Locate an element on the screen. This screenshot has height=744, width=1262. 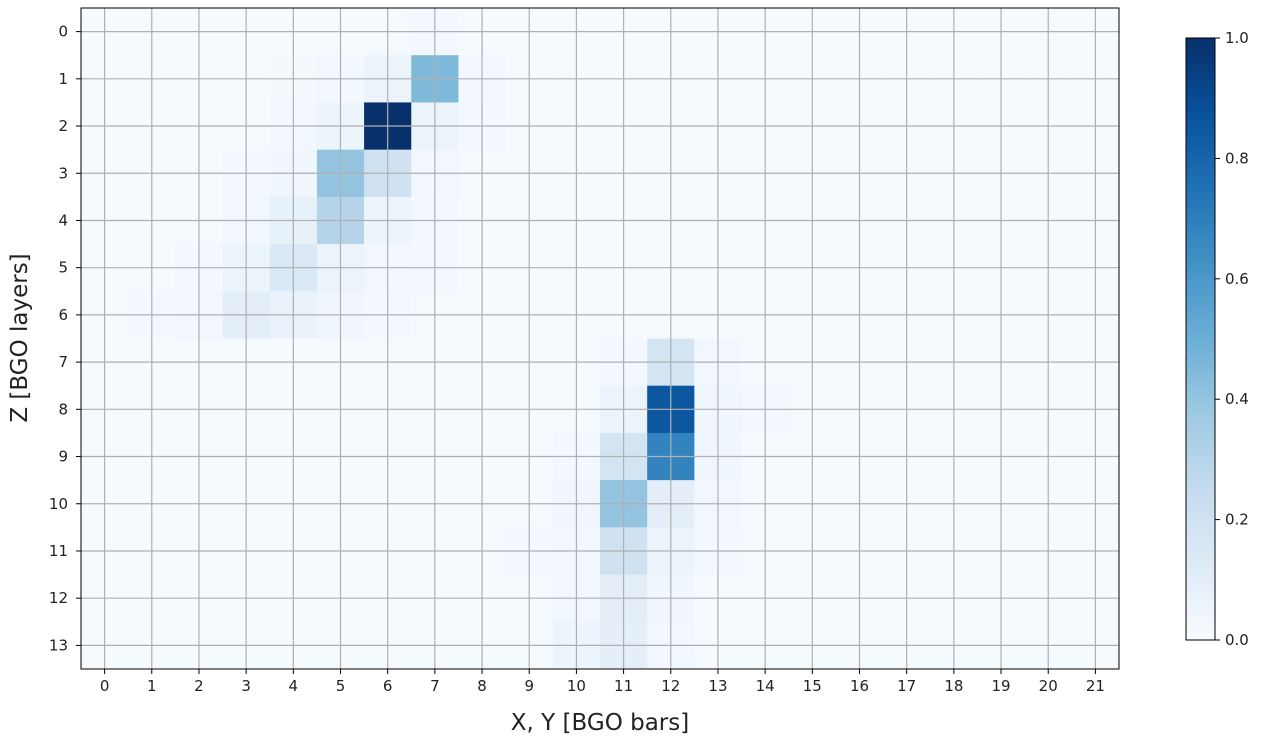
x-tick-label: 1 is located at coordinates (152, 686).